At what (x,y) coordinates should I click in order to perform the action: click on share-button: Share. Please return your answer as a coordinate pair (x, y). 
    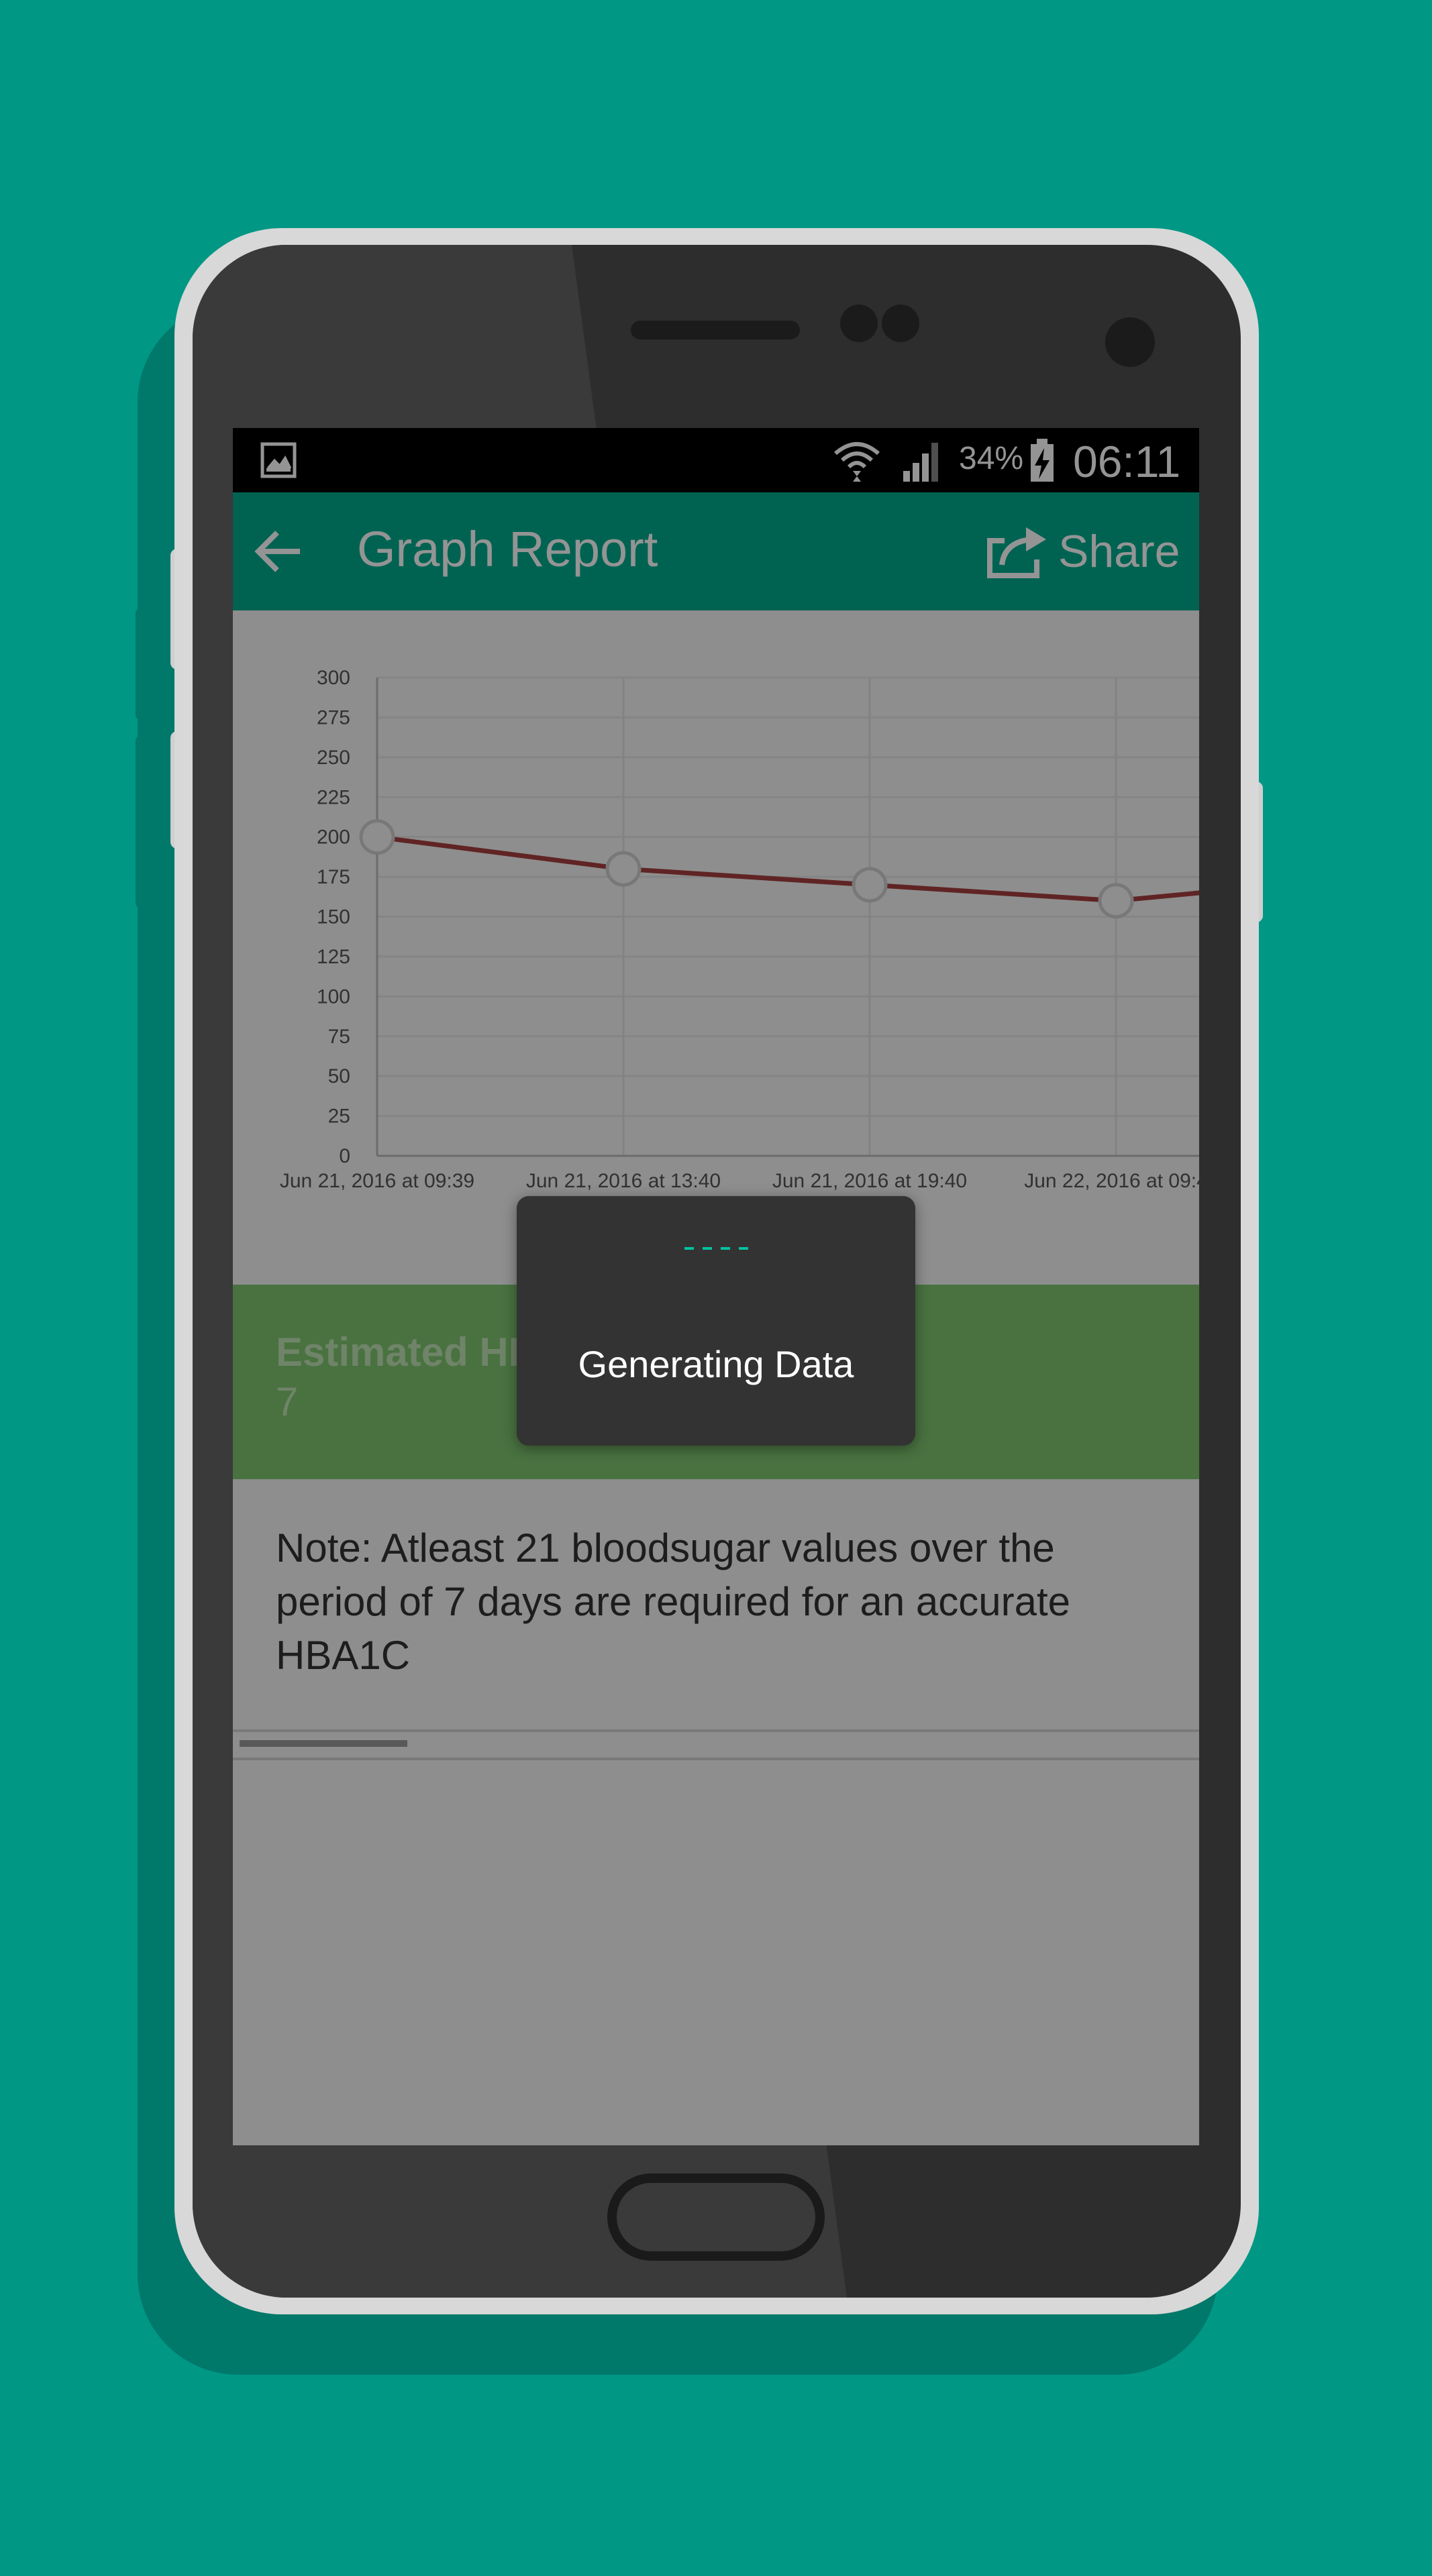
    Looking at the image, I should click on (1082, 551).